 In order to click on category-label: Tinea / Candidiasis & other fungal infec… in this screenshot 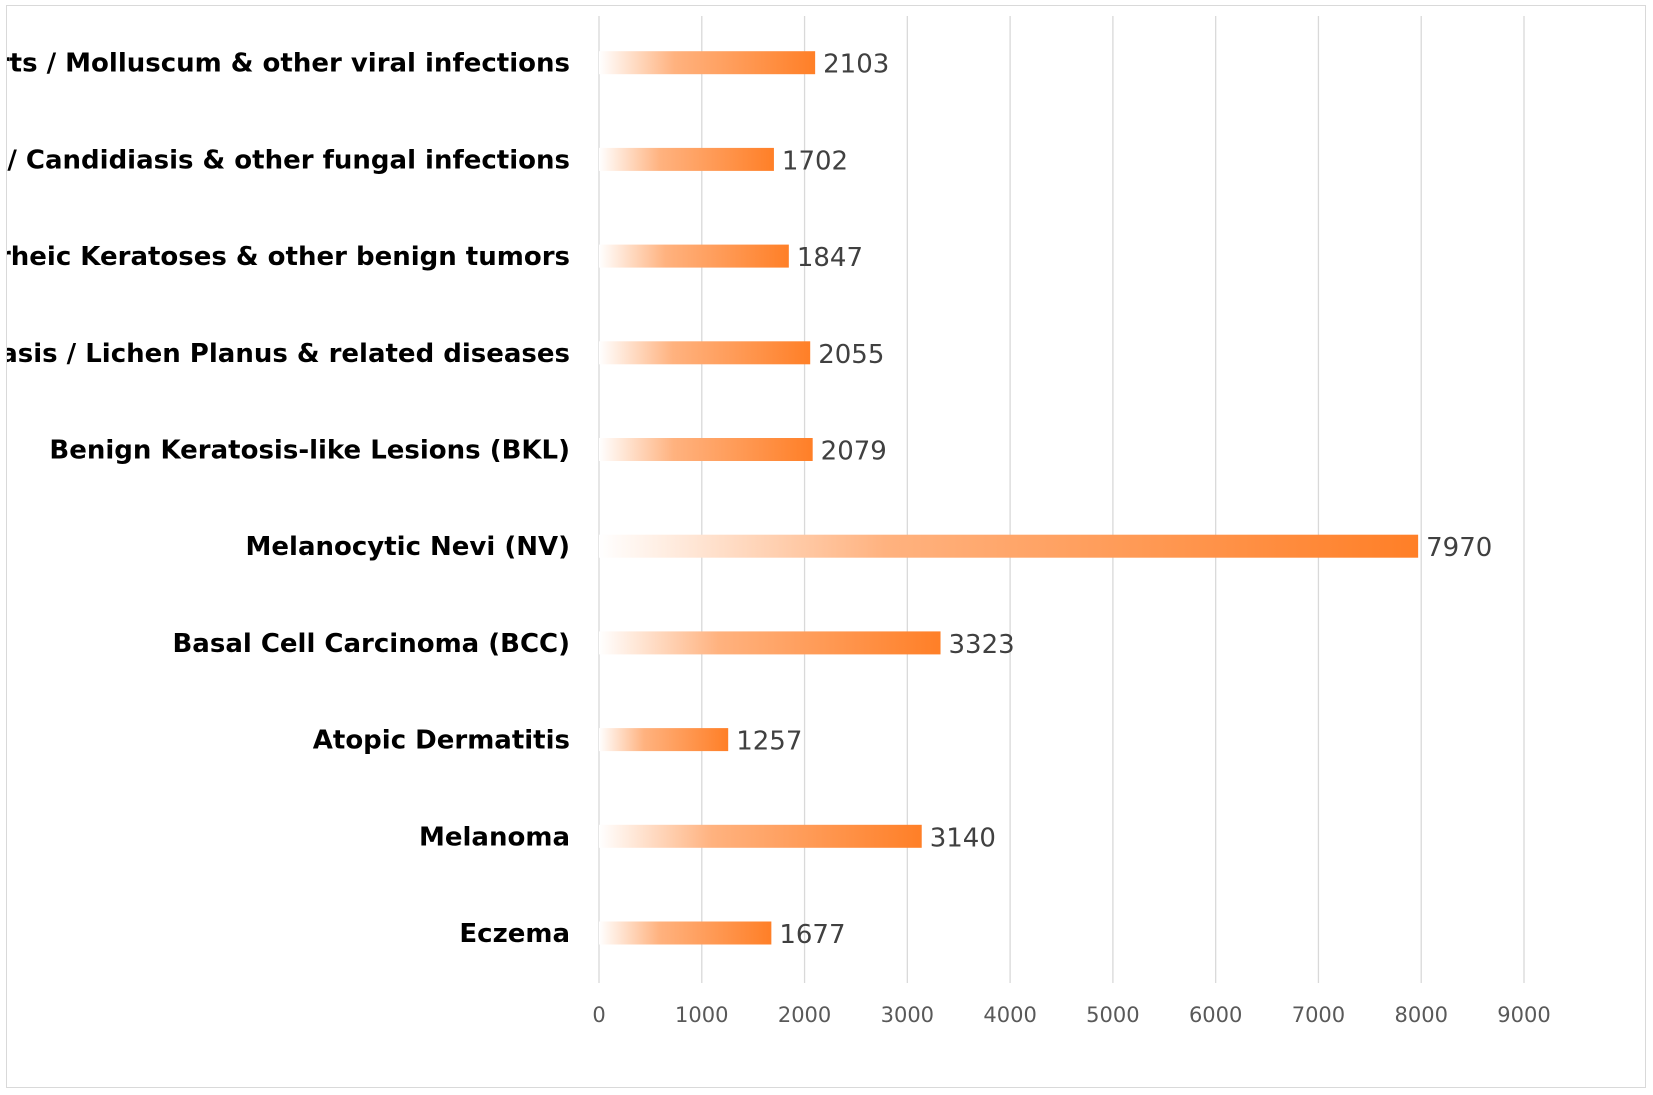, I will do `click(288, 160)`.